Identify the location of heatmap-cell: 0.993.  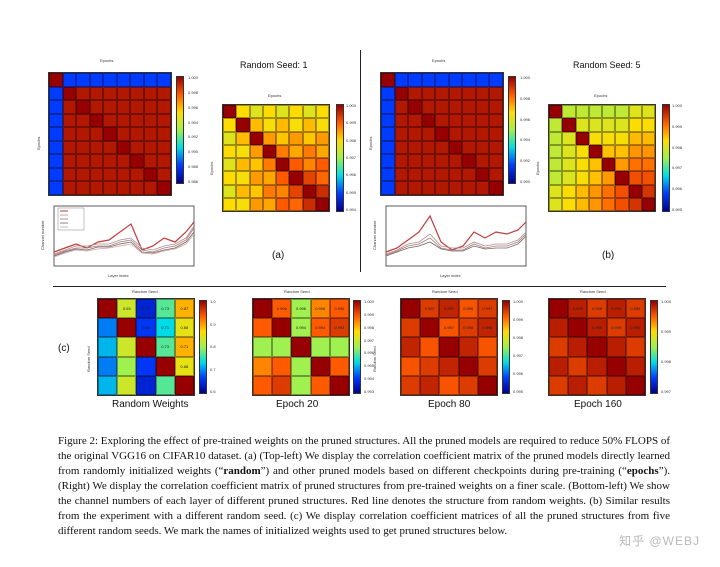
(339, 328).